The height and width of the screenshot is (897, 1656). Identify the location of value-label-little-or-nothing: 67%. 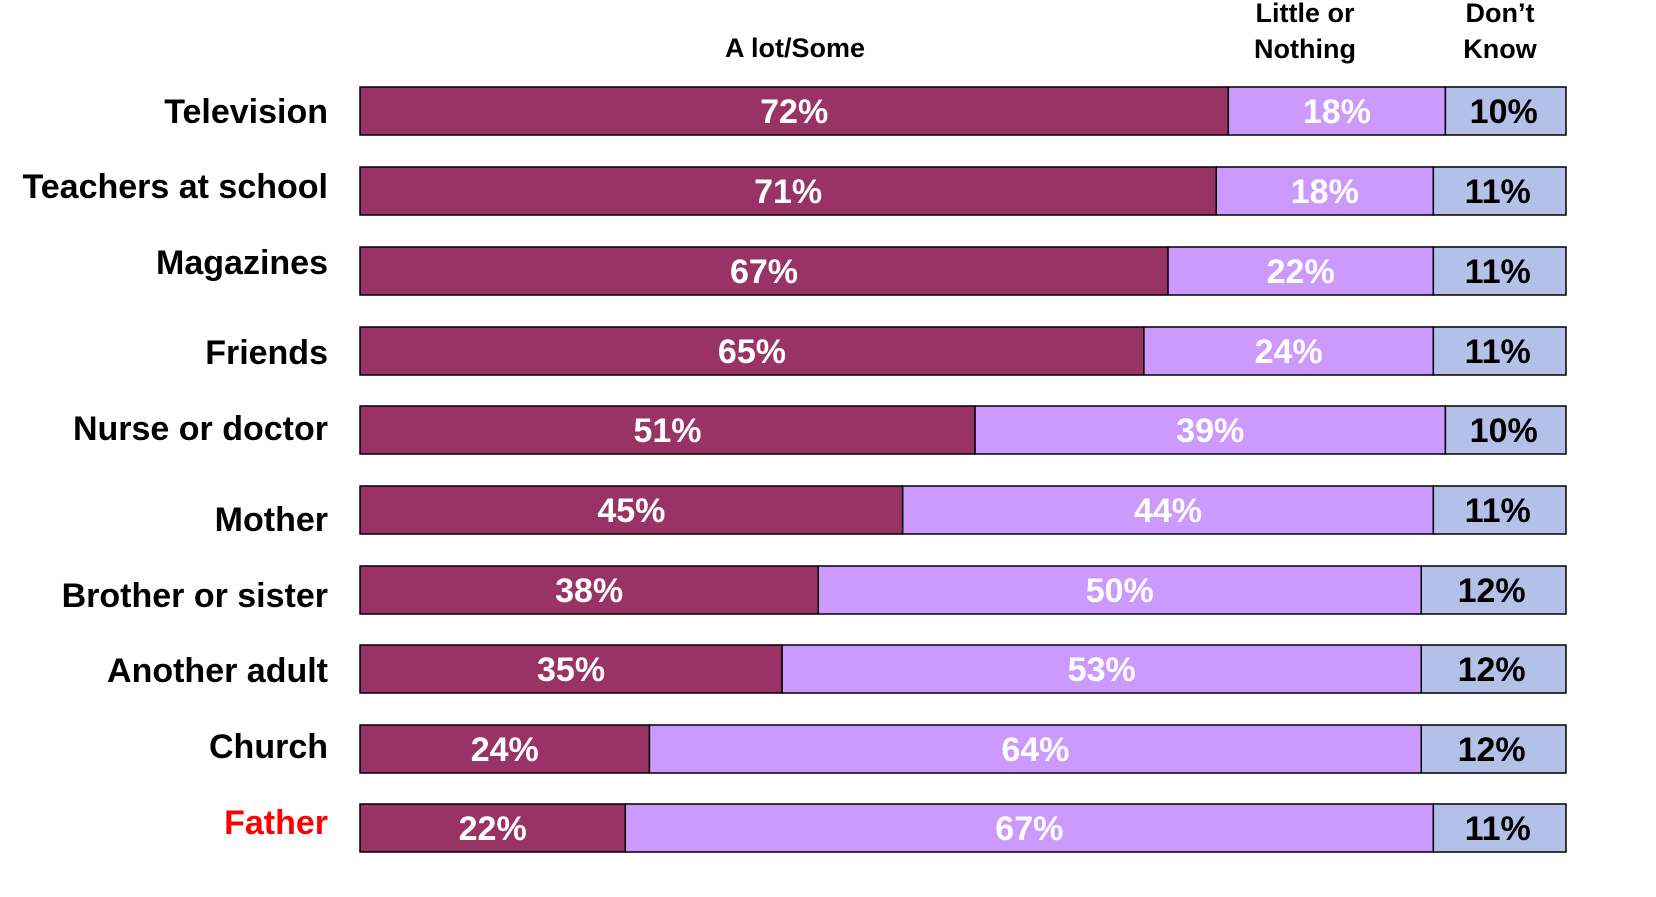
(1029, 829).